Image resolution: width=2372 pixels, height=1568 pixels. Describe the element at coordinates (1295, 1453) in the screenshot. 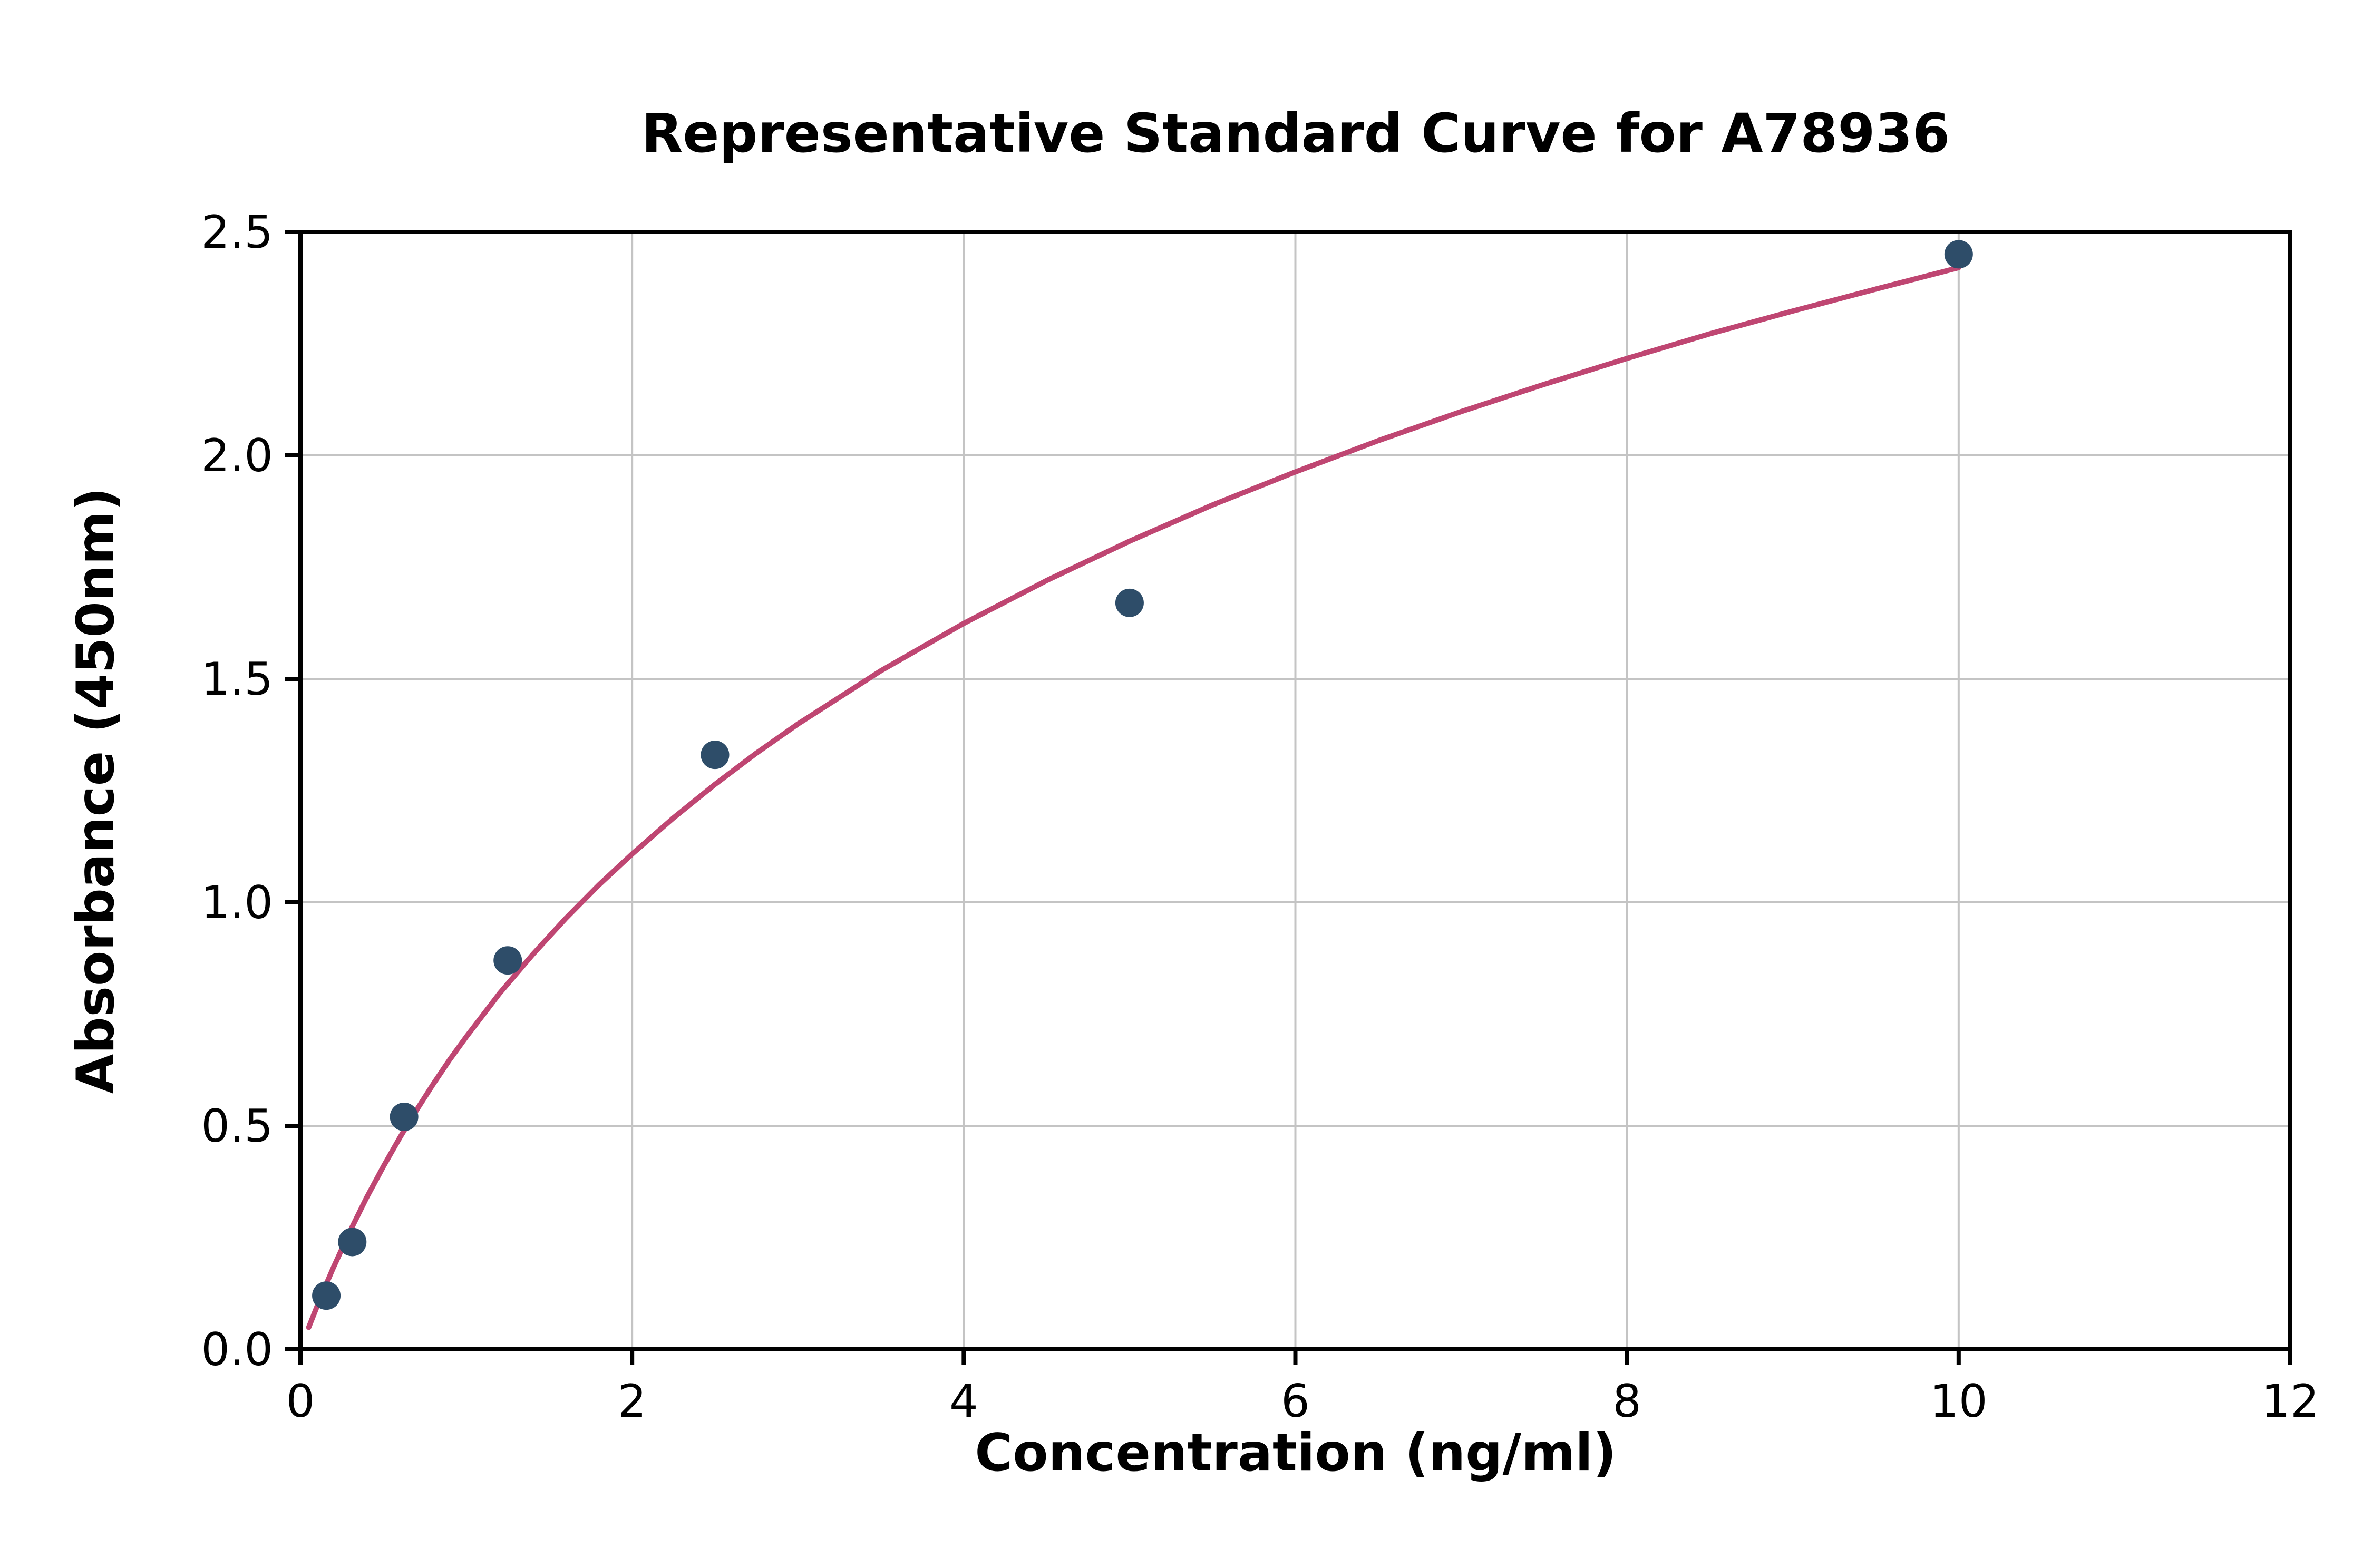

I see `x-axis-label: Concentration (ng/ml)` at that location.